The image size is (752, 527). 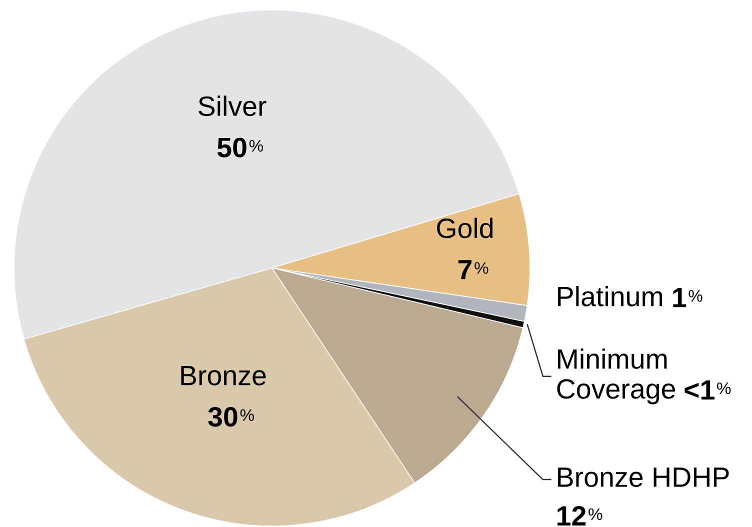 I want to click on data-label: 1%, so click(x=687, y=298).